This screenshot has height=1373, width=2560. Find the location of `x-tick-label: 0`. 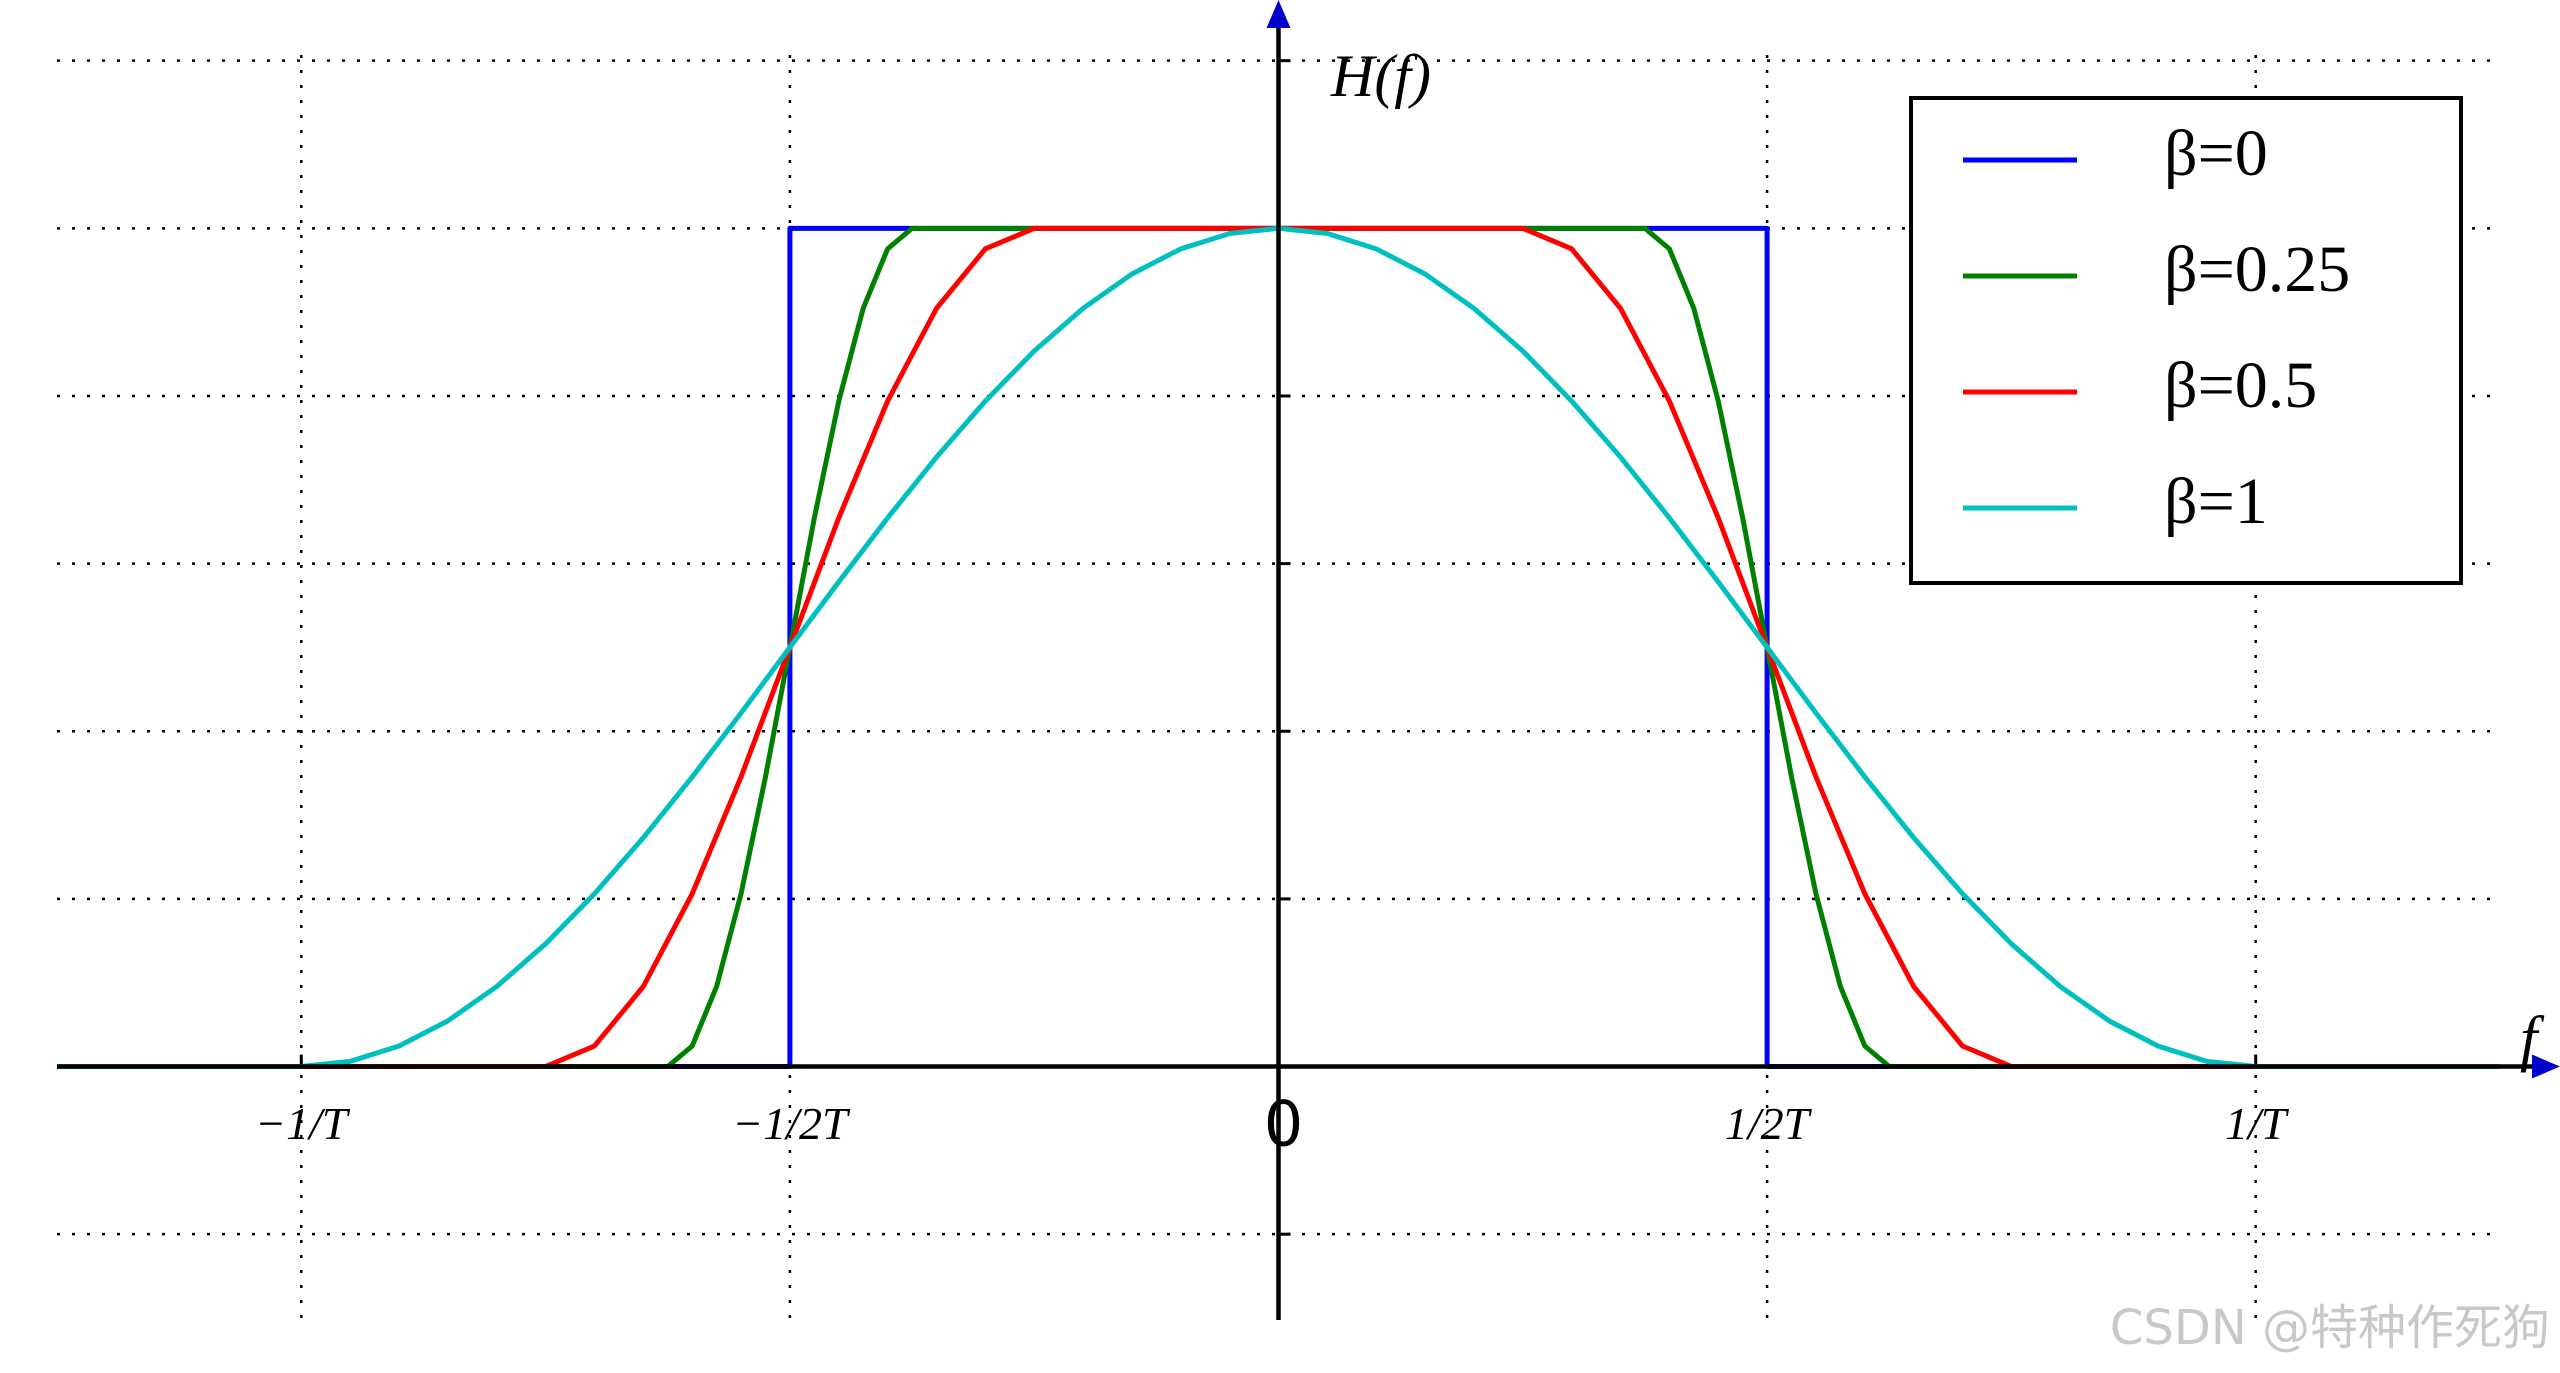

x-tick-label: 0 is located at coordinates (1283, 1124).